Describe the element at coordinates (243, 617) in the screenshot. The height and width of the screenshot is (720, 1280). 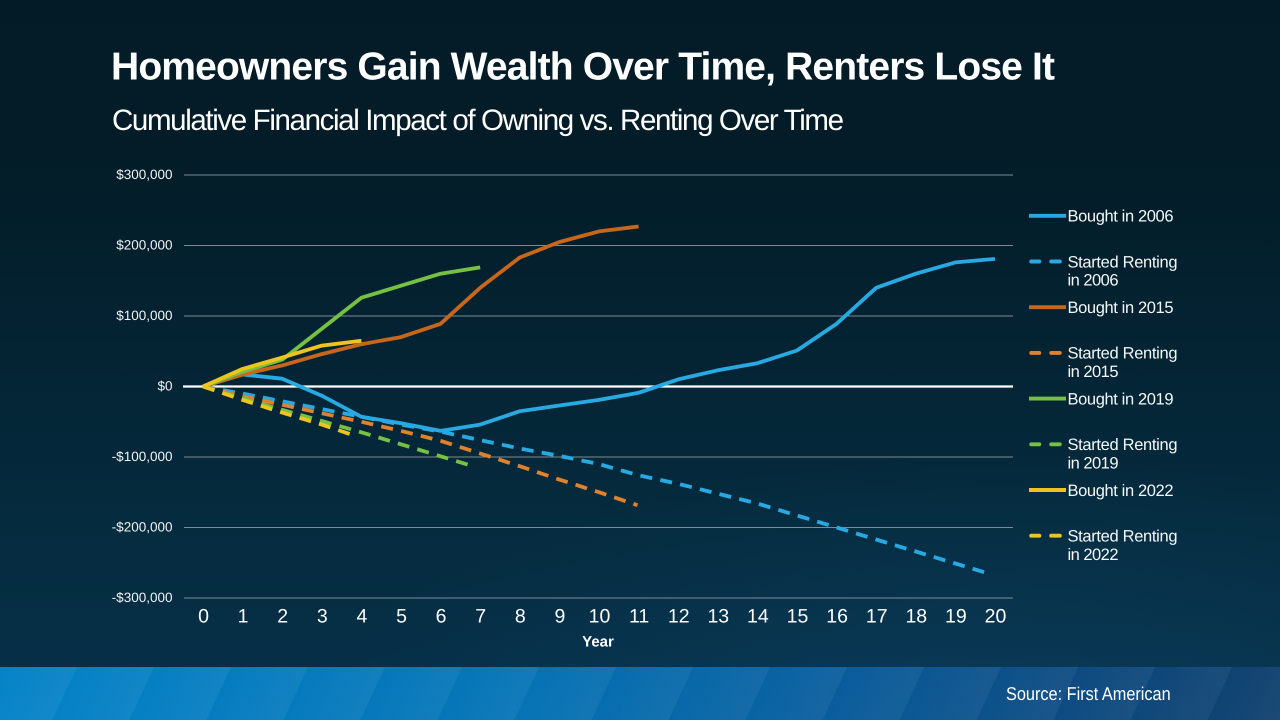
I see `svg-text: 1` at that location.